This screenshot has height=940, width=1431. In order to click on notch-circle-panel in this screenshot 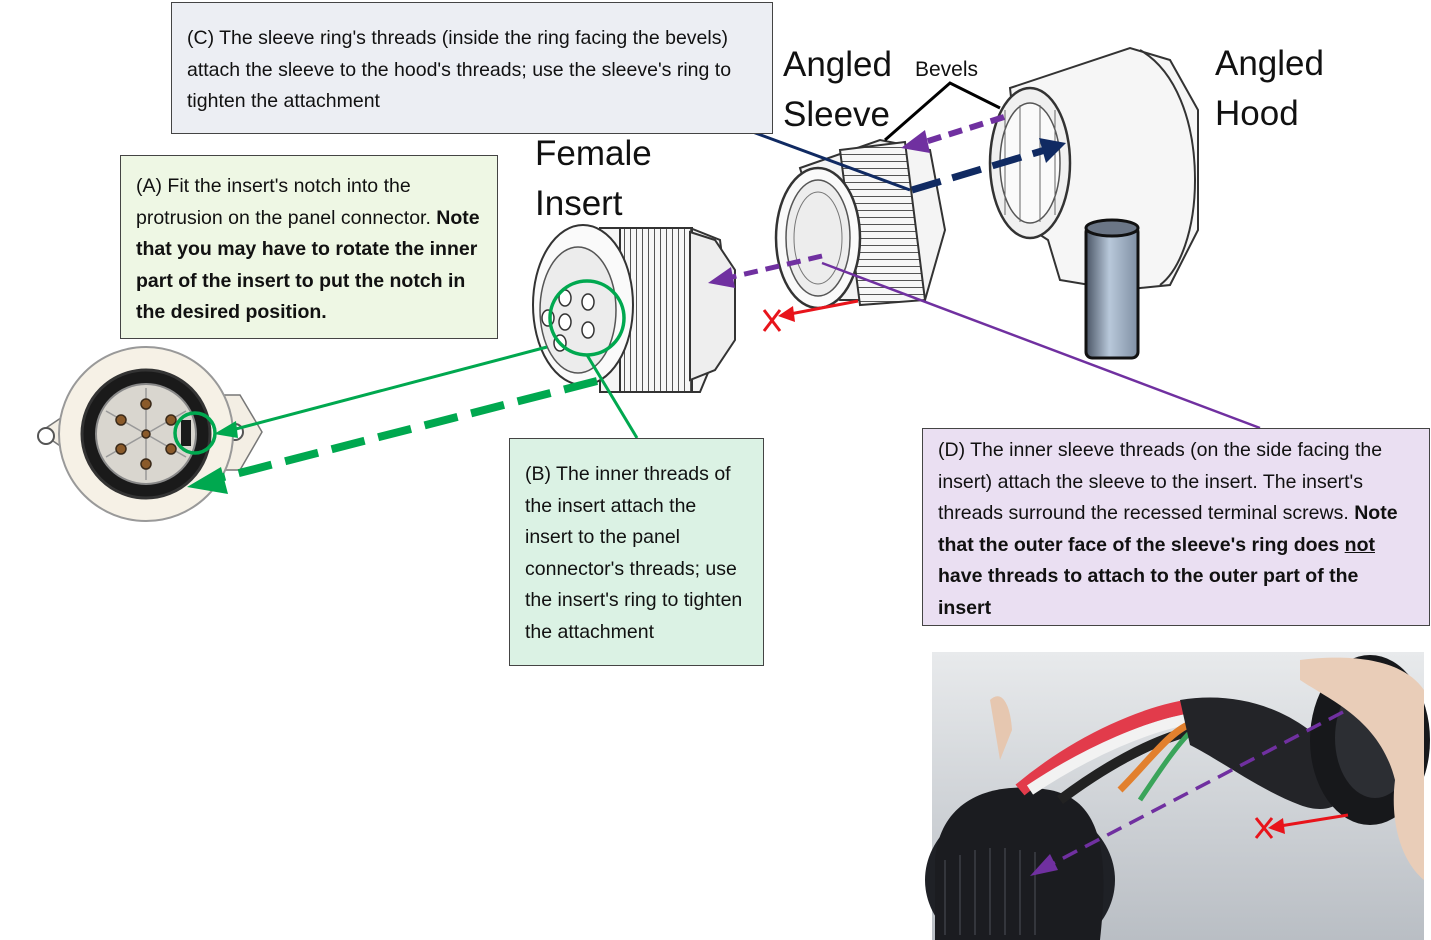, I will do `click(195, 433)`.